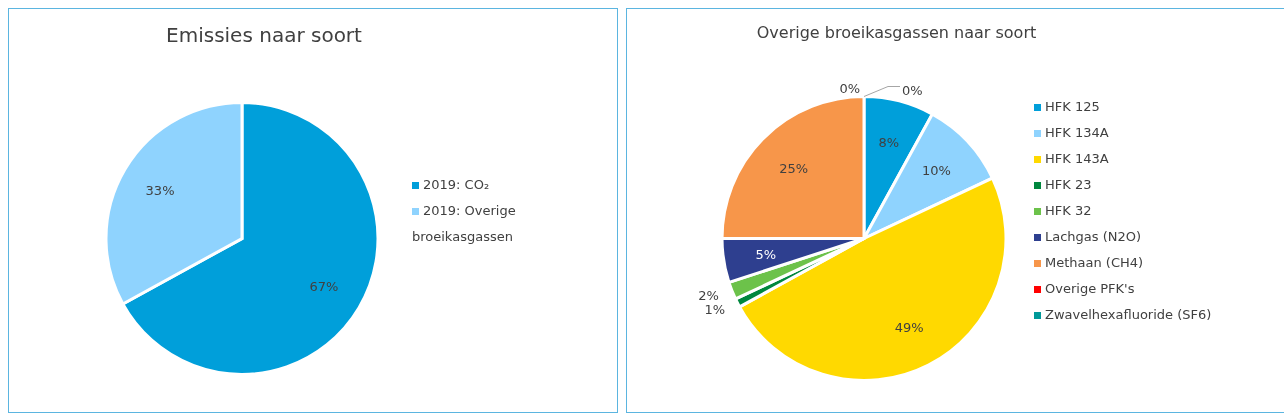  I want to click on data-label: 33%, so click(160, 190).